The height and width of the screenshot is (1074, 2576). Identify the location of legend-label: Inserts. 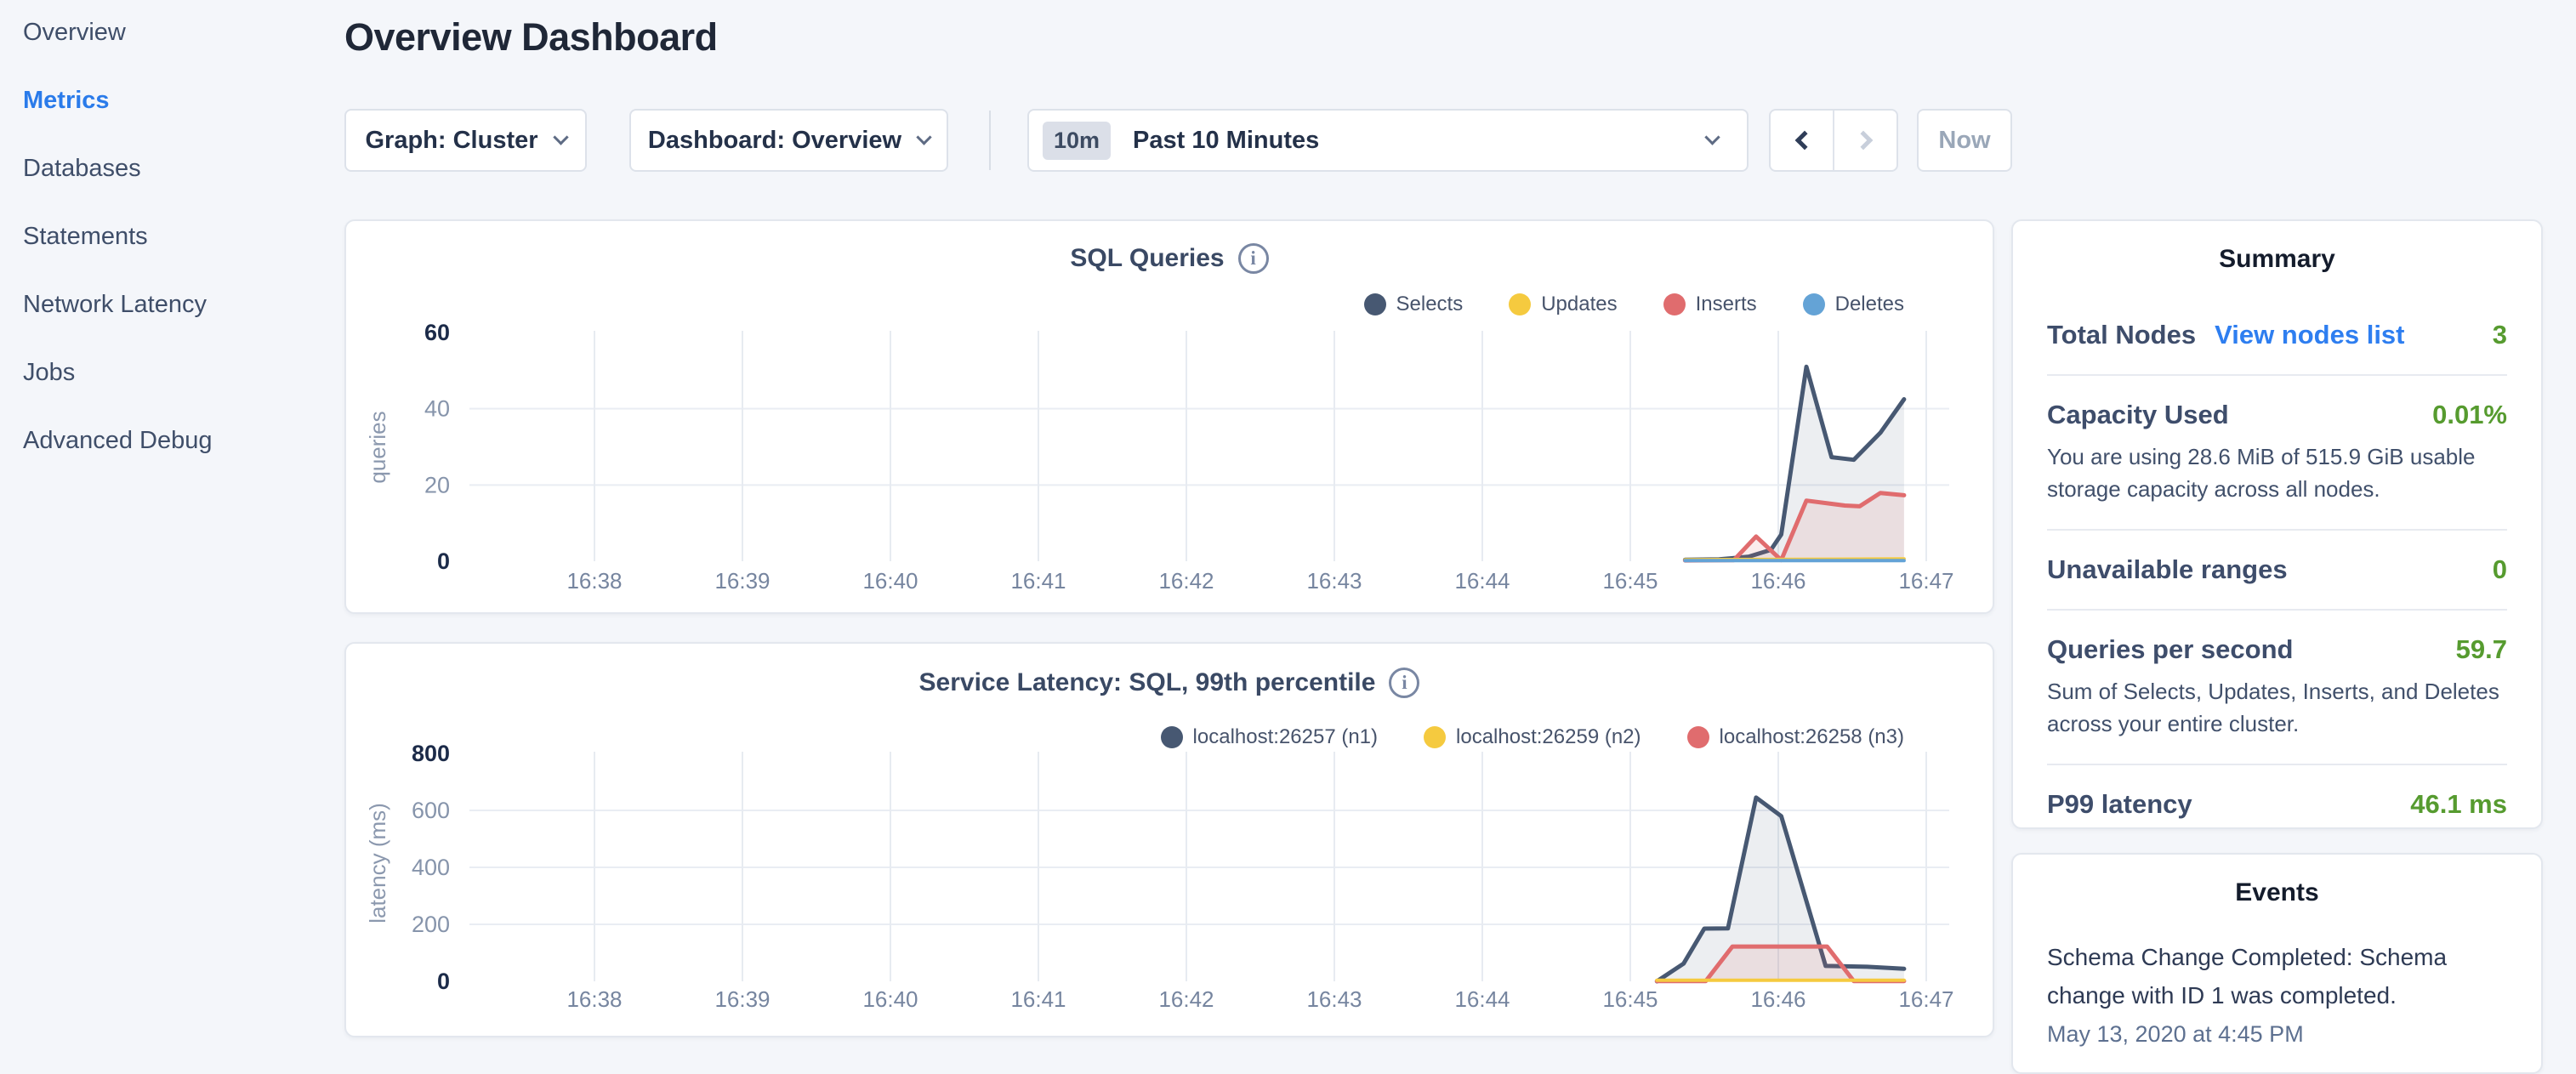
(1726, 304).